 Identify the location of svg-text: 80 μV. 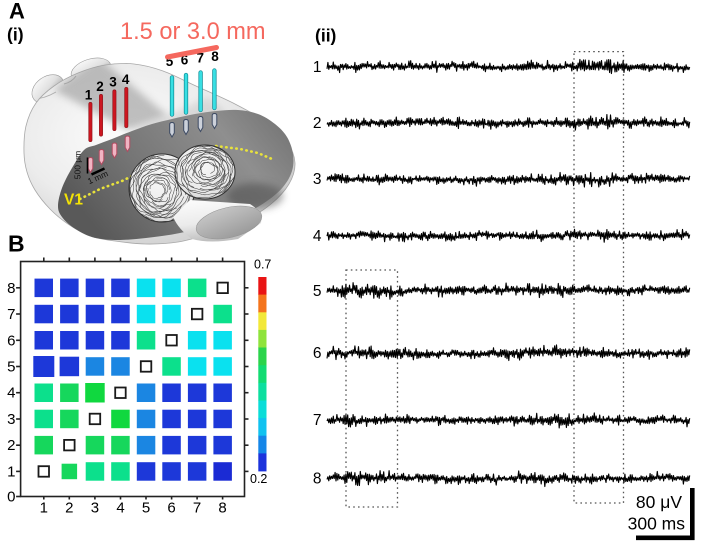
(659, 502).